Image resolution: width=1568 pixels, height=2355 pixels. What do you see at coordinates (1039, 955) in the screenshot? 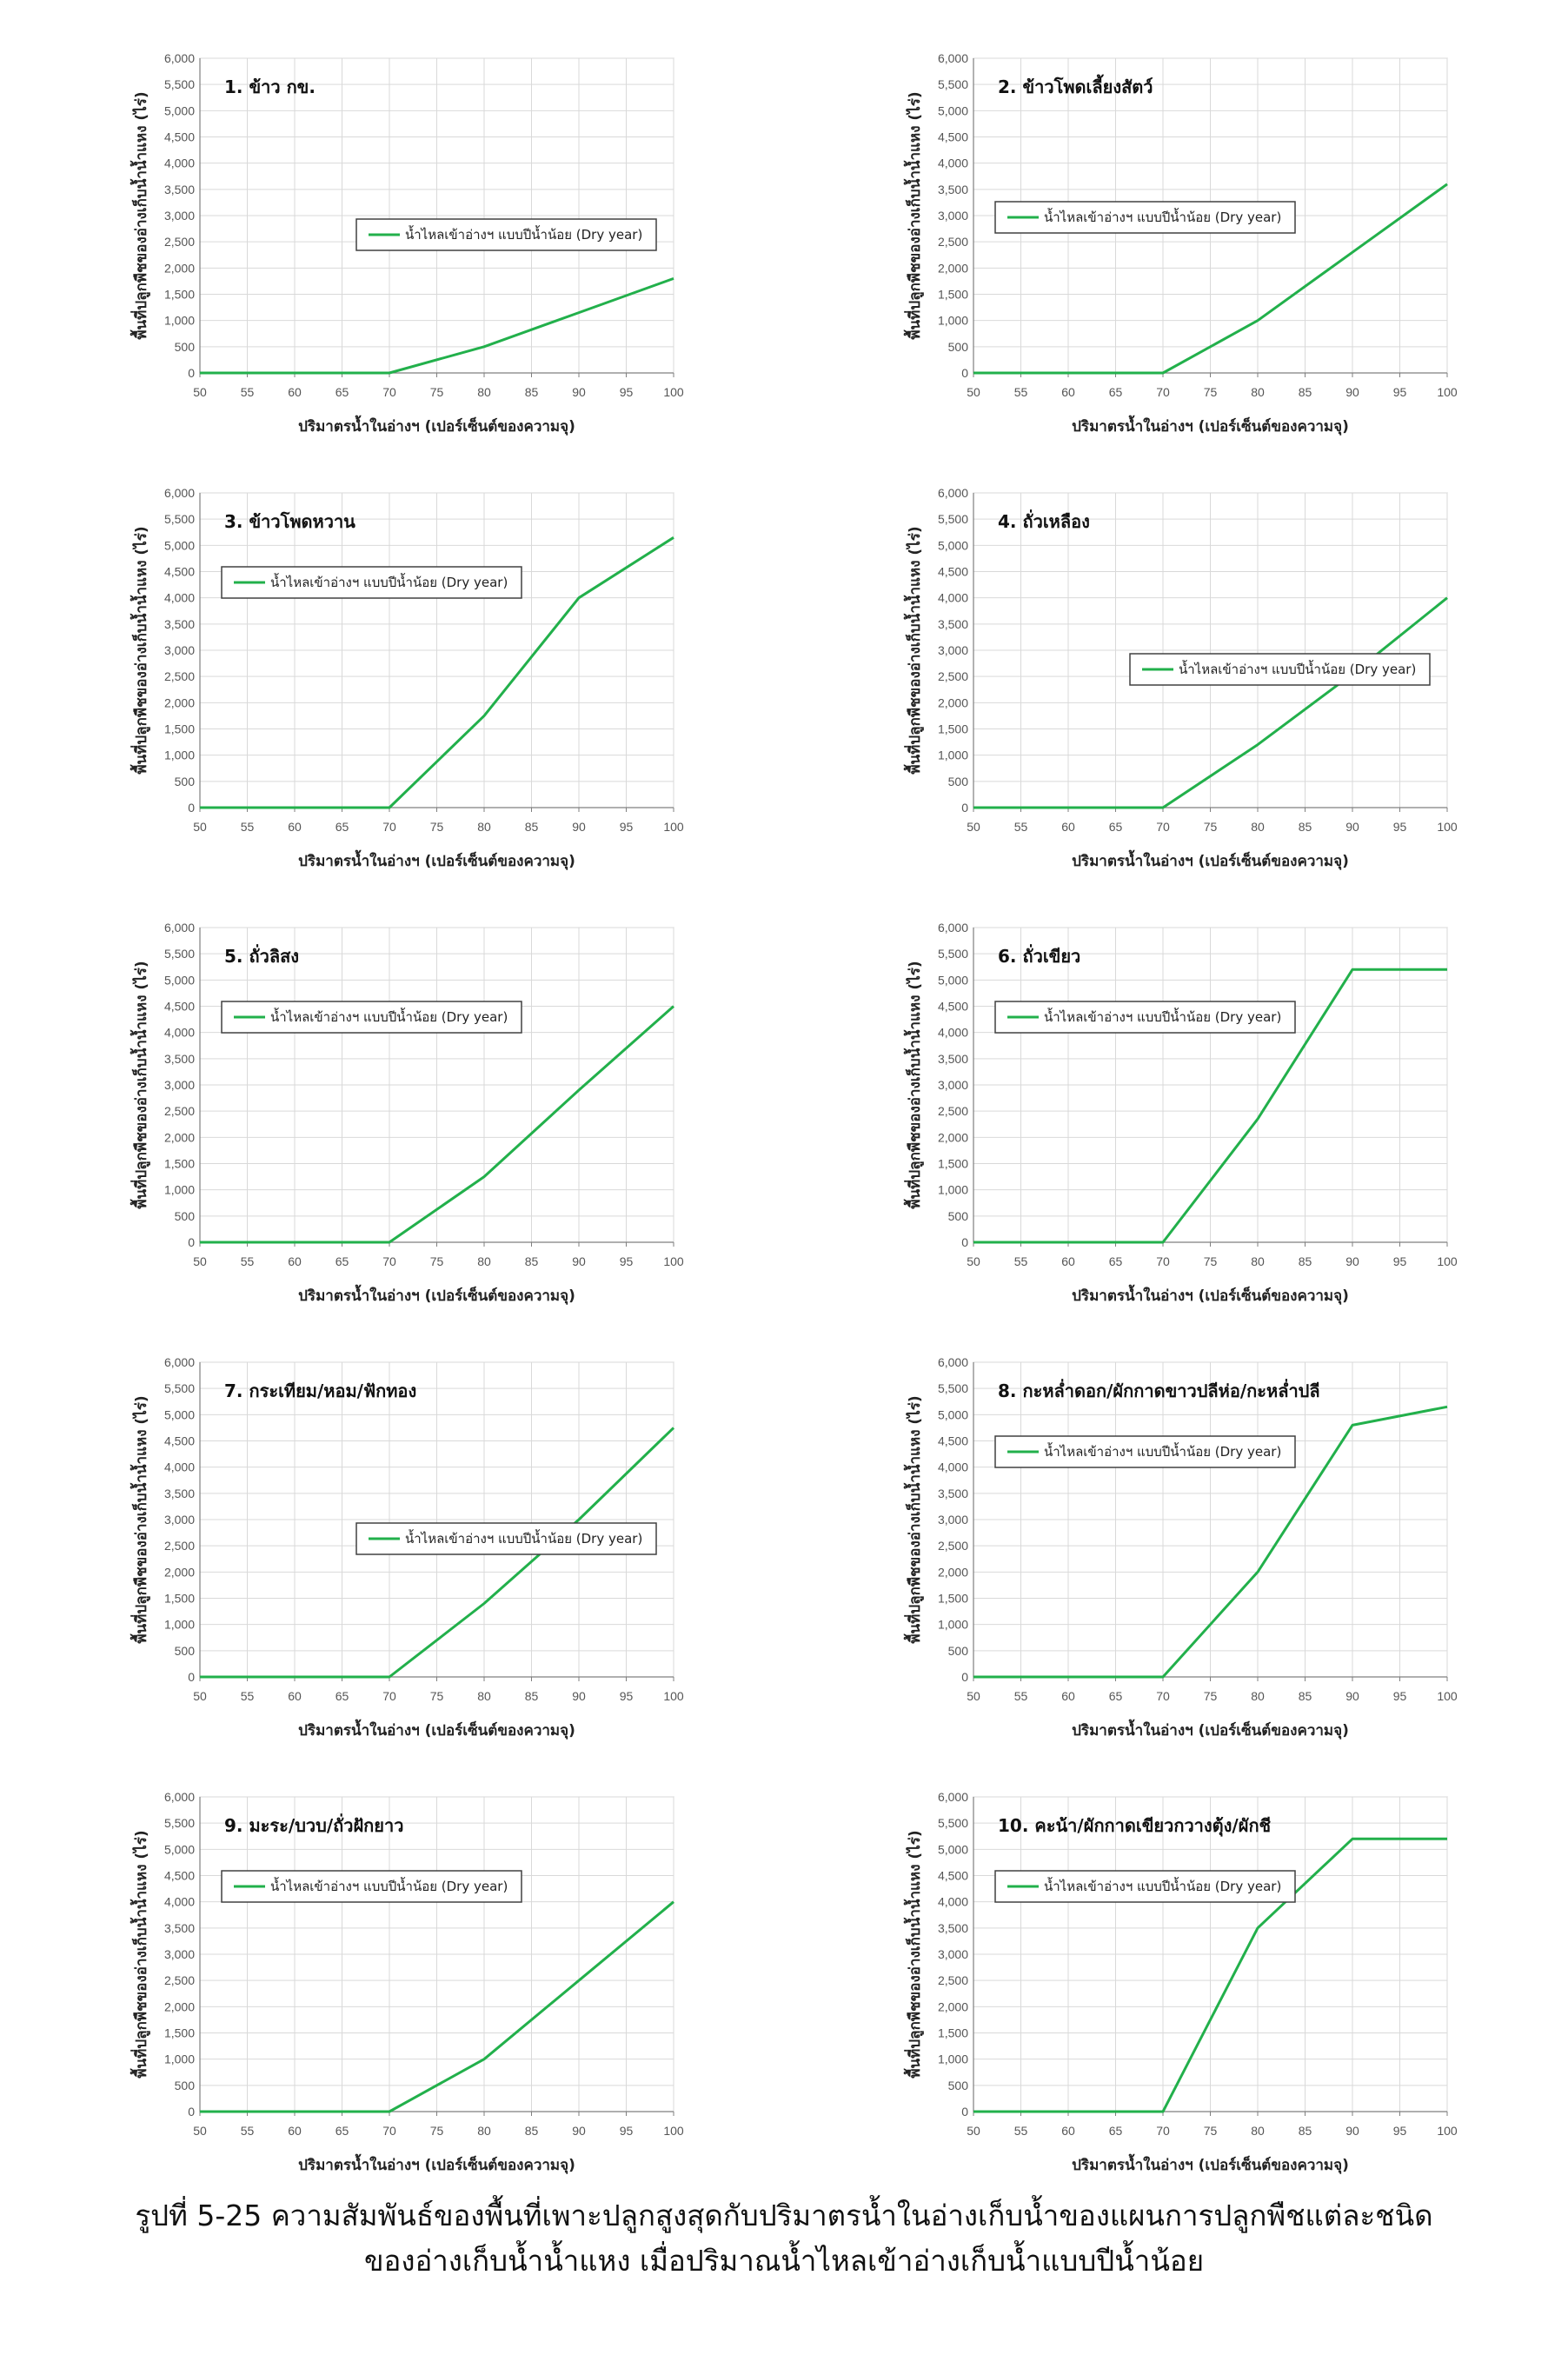
I see `chart-title: 6. ถั่วเขียว` at bounding box center [1039, 955].